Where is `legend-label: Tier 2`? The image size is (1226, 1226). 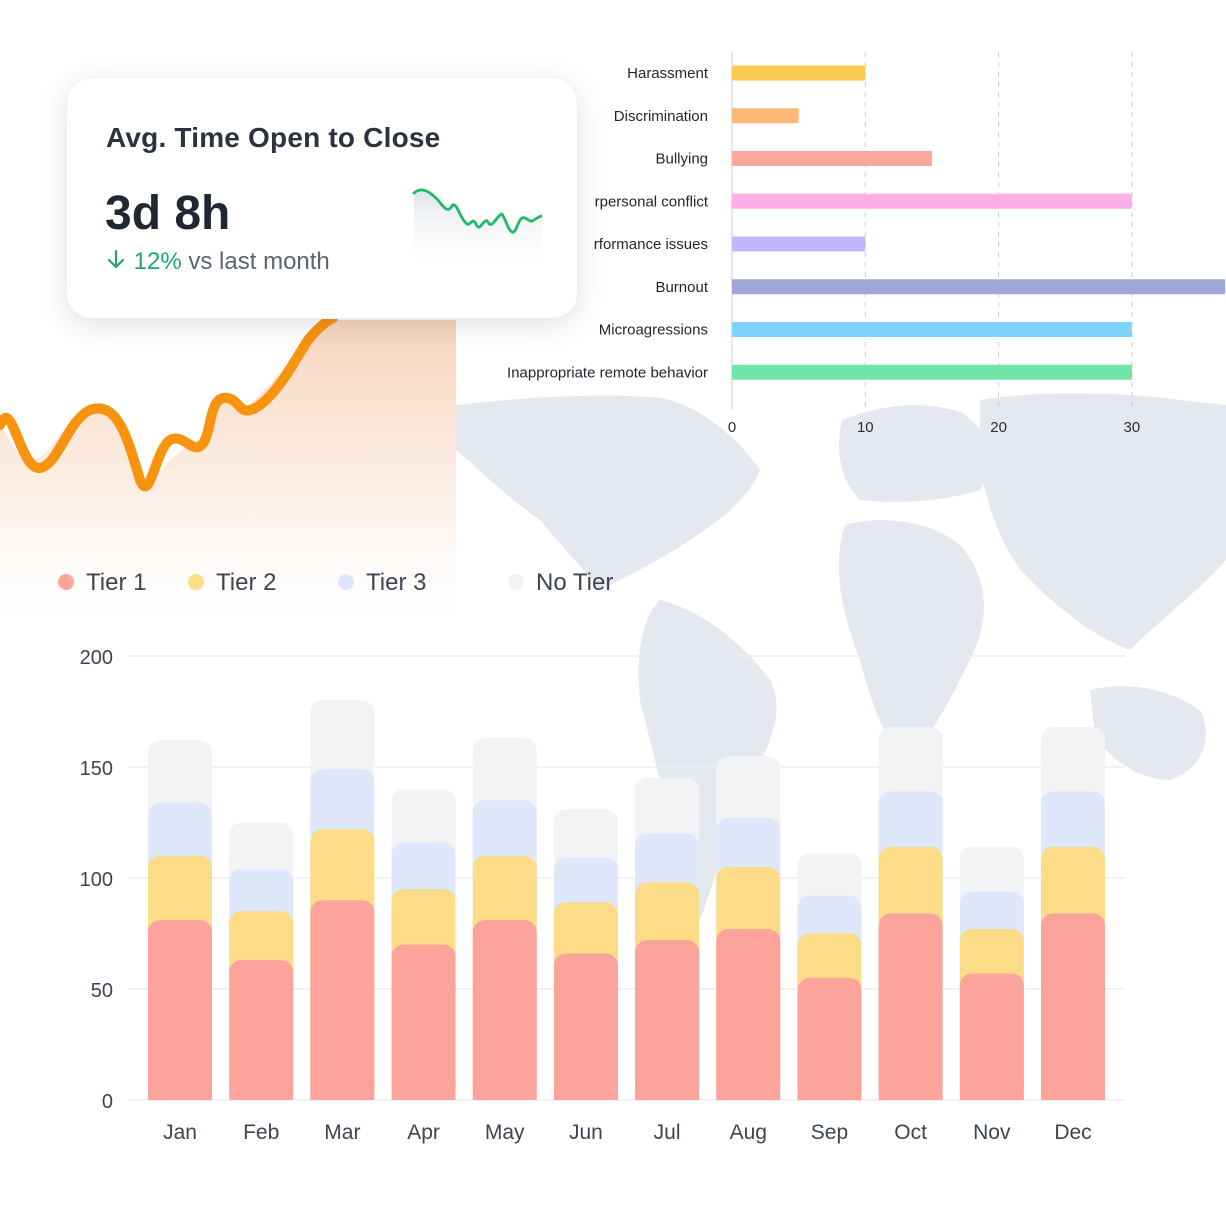 legend-label: Tier 2 is located at coordinates (246, 582).